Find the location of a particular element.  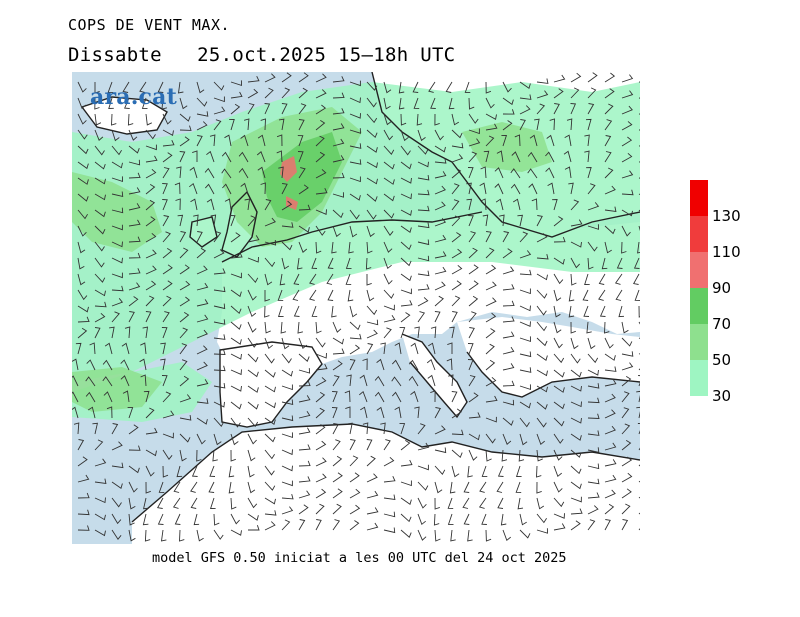

legend-swatch is located at coordinates (699, 378).